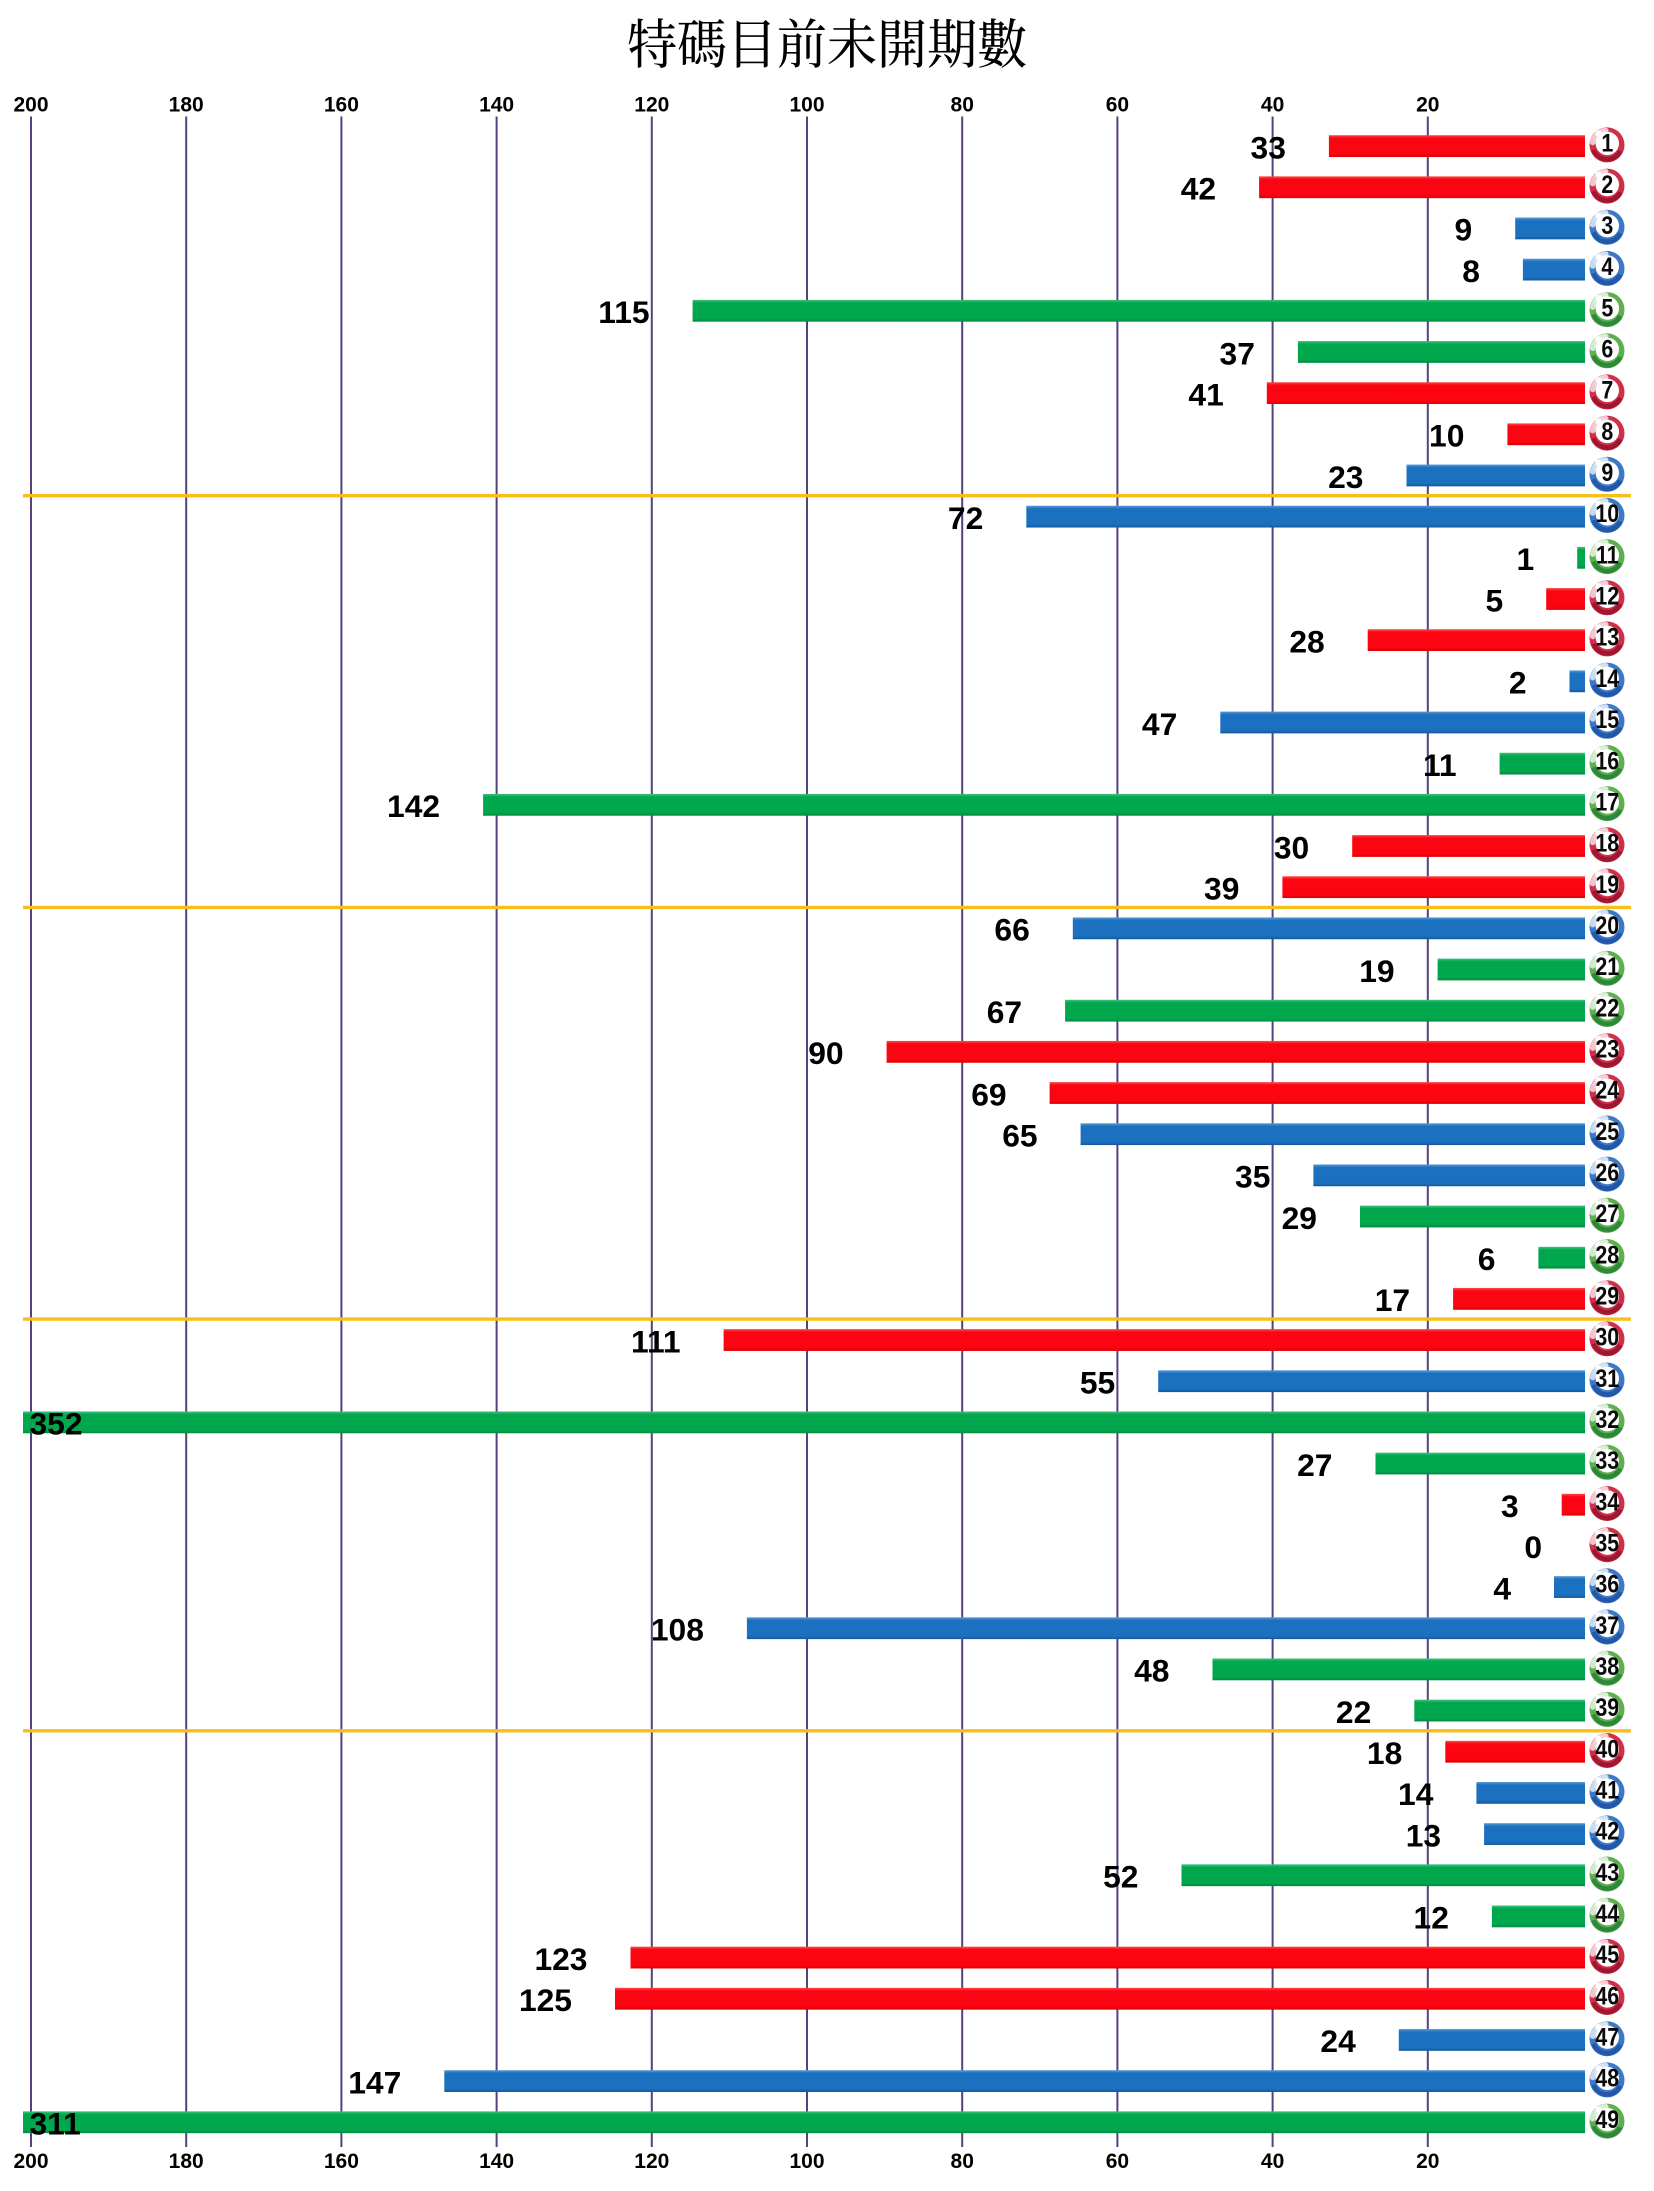 This screenshot has width=1654, height=2191. Describe the element at coordinates (806, 105) in the screenshot. I see `svg-text: 100` at that location.